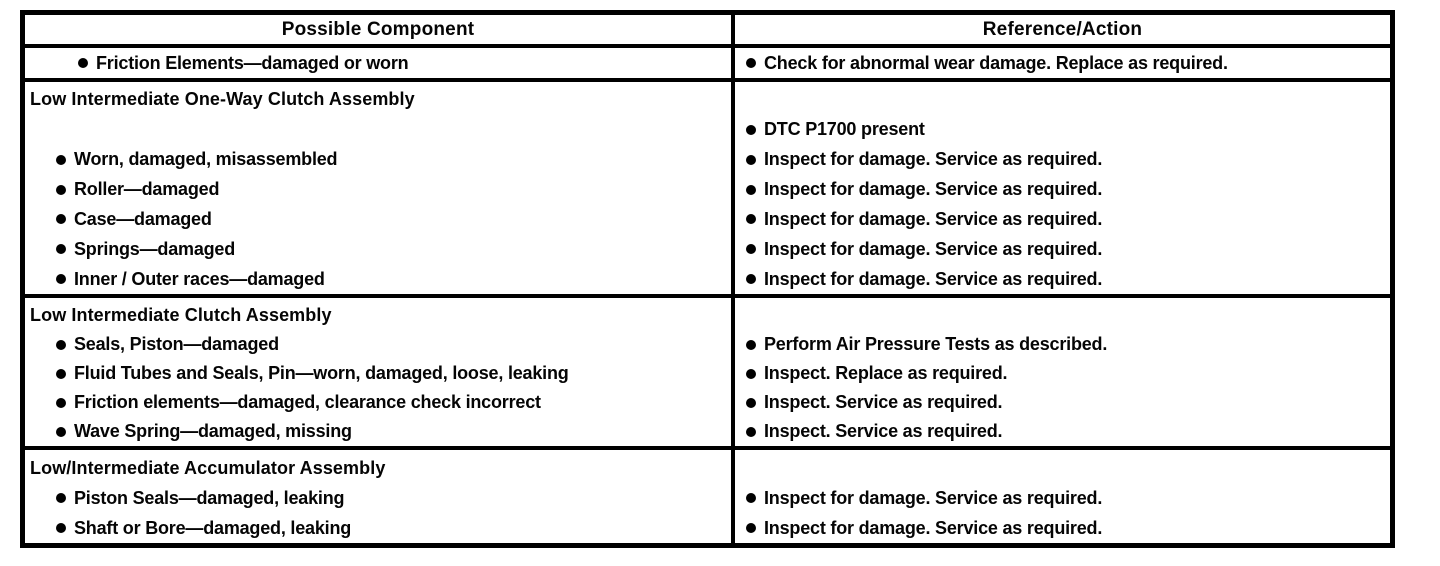 This screenshot has height=566, width=1440. Describe the element at coordinates (176, 344) in the screenshot. I see `component-item-text: Seals, Piston—damaged` at that location.